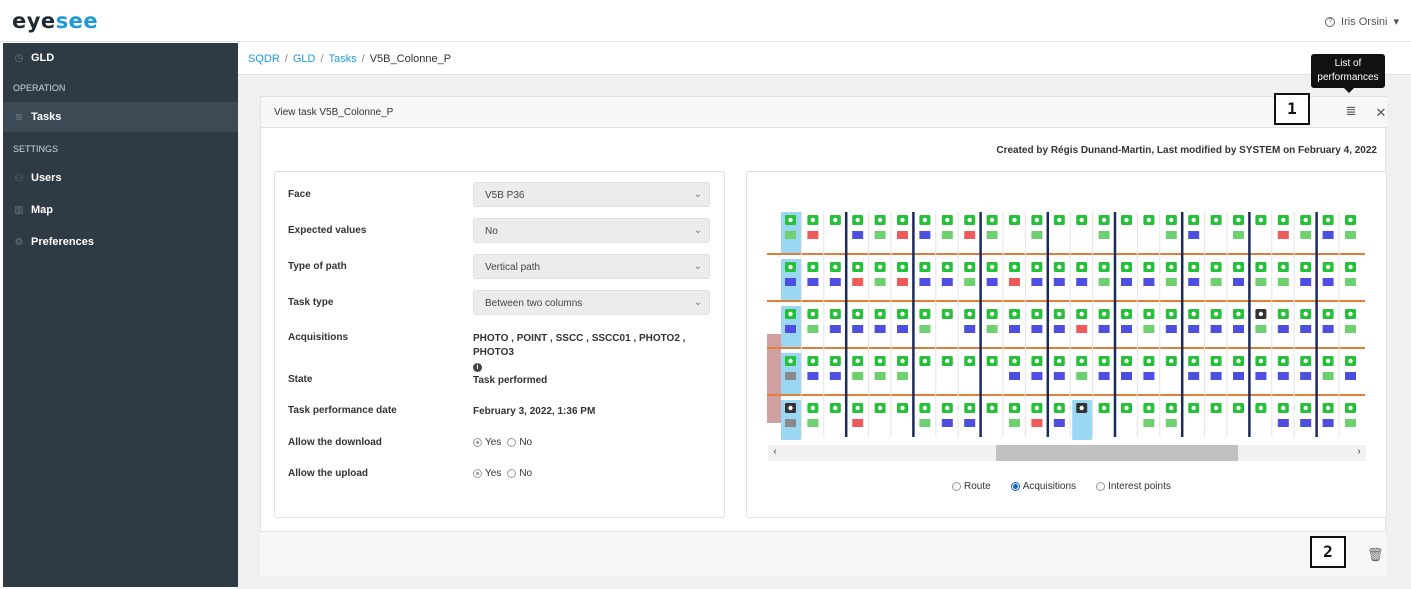 This screenshot has width=1411, height=589. What do you see at coordinates (1133, 486) in the screenshot?
I see `view-interest-points-radio: Interest points` at bounding box center [1133, 486].